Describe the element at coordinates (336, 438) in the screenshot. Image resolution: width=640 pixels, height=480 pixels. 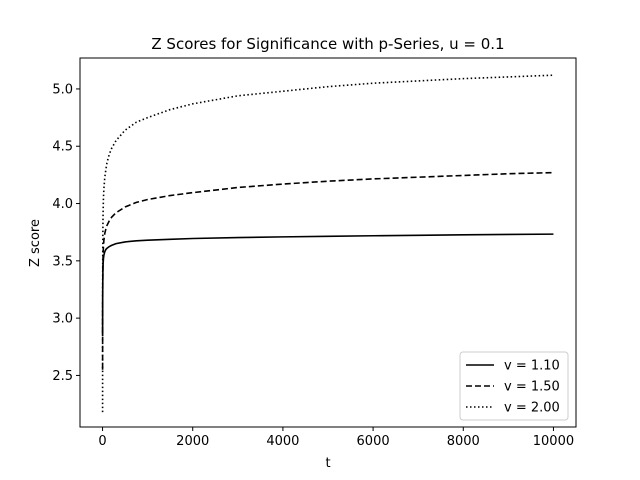
I see `x-axis: 0 2000 4000 6000 8000 10000` at that location.